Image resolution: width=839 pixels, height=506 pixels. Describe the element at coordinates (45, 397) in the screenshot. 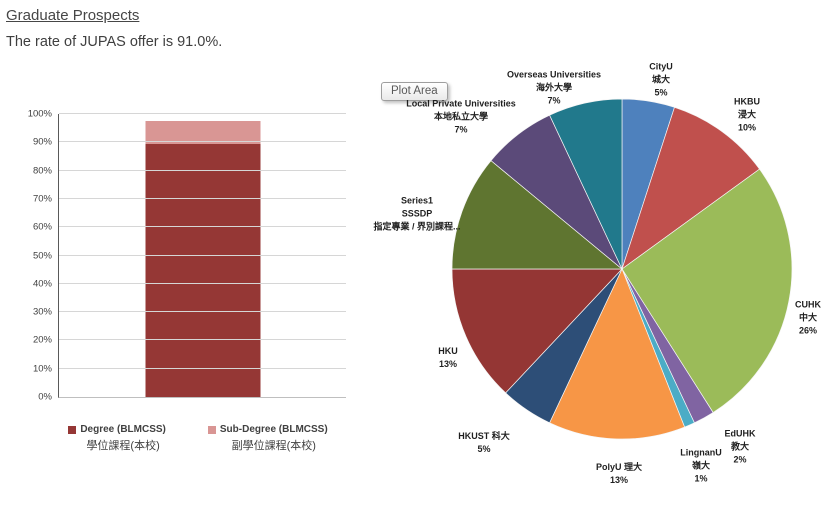

I see `y-tick-label: 0%` at that location.